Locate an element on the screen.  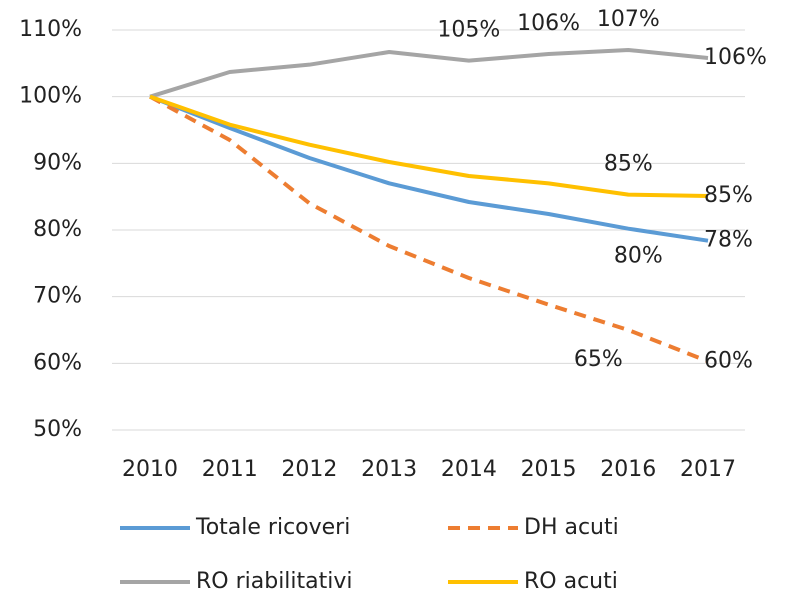
x-tick-label: 2012 is located at coordinates (309, 469).